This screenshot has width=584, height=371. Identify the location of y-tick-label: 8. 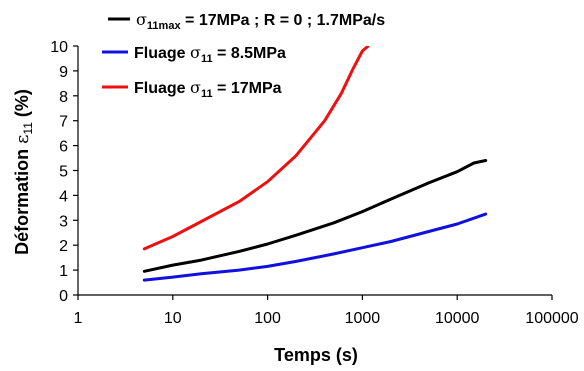
(63, 97).